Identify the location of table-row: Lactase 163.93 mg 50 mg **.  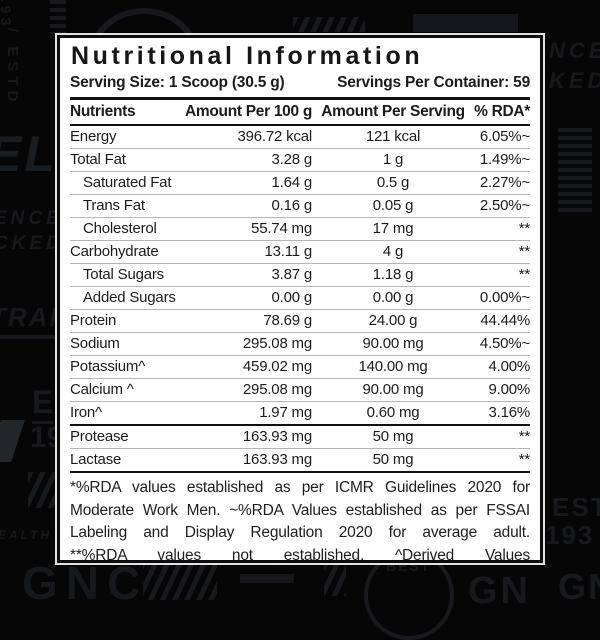
(300, 461).